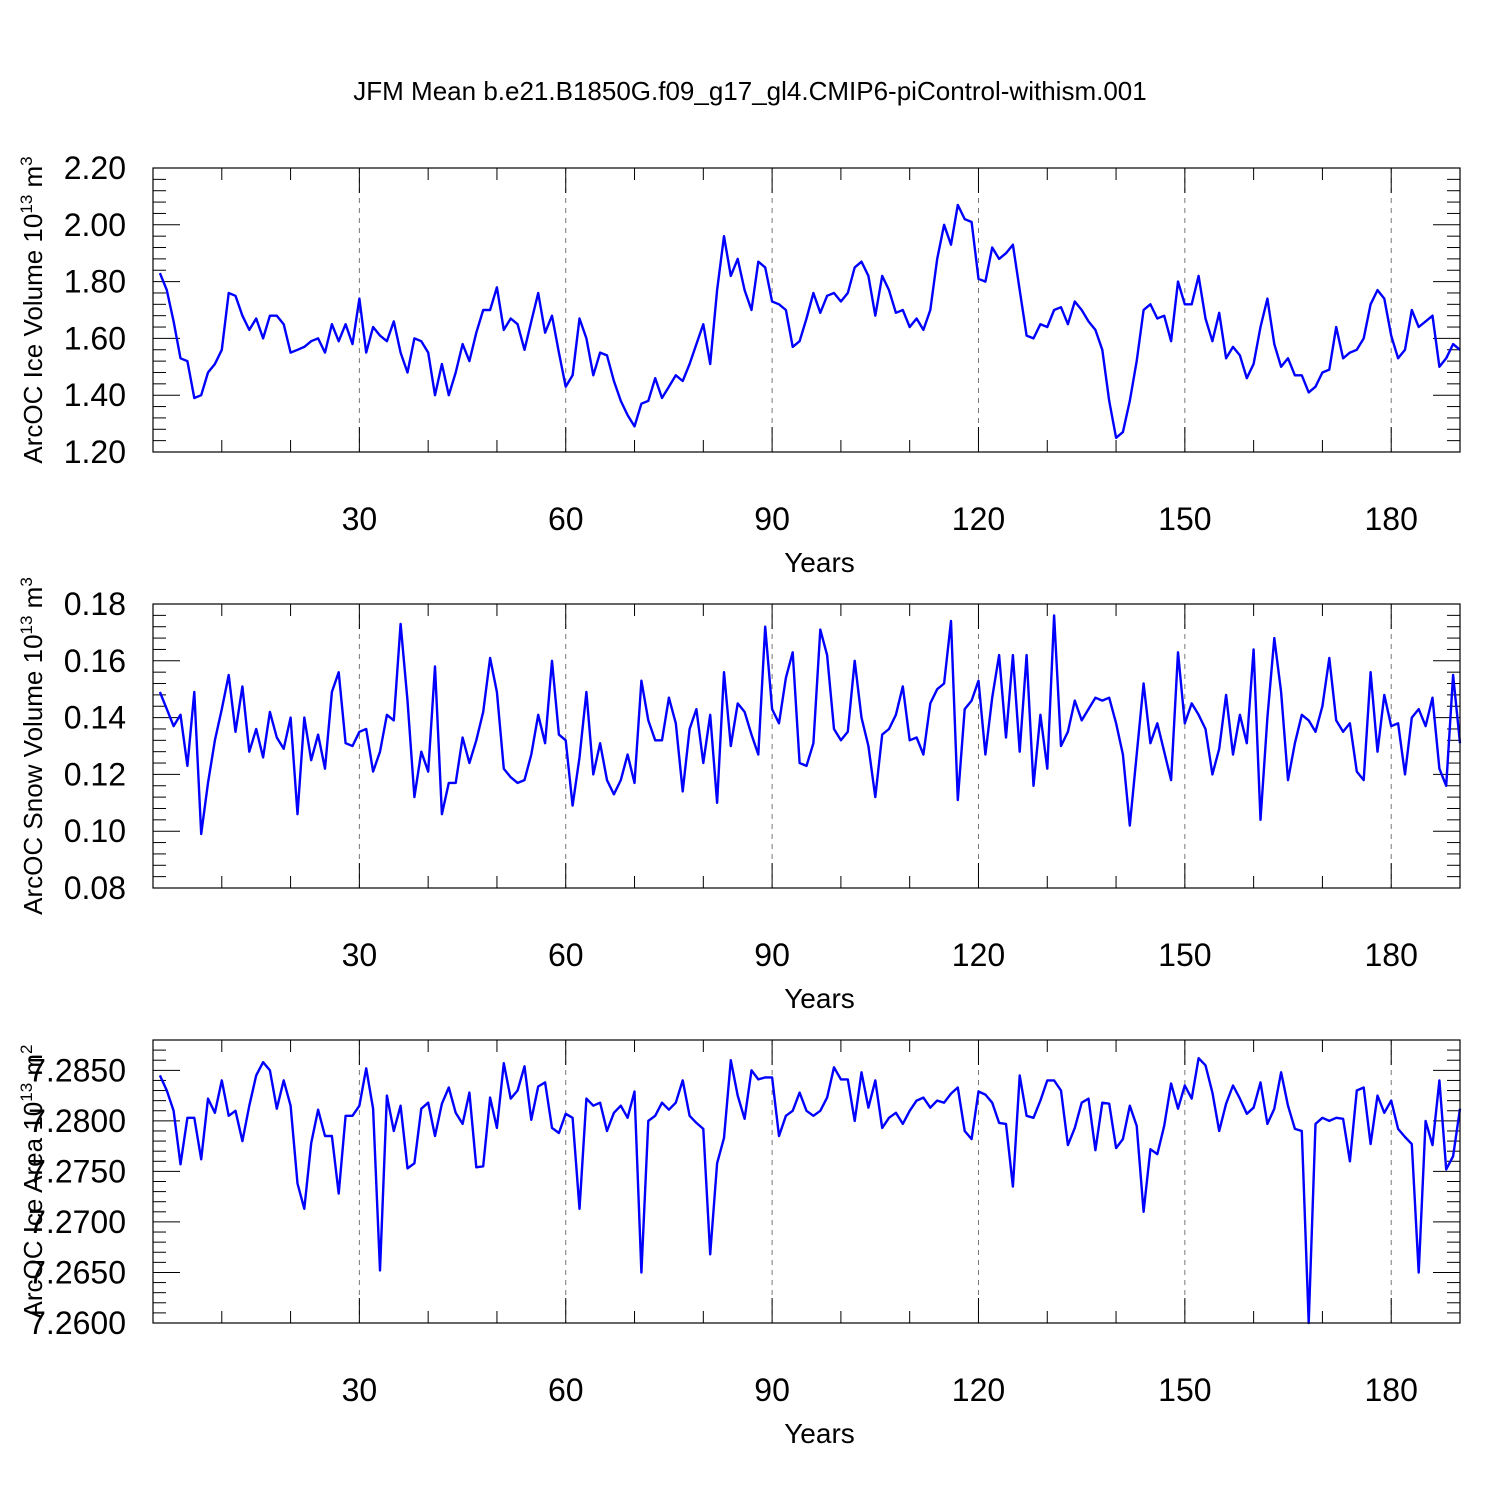  What do you see at coordinates (77, 1070) in the screenshot?
I see `y-tick-label: 7.2850` at bounding box center [77, 1070].